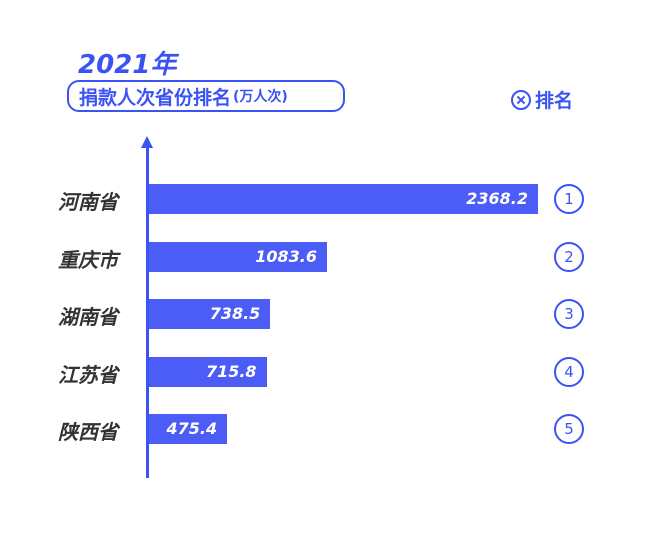  What do you see at coordinates (569, 371) in the screenshot?
I see `rank-badge: 4` at bounding box center [569, 371].